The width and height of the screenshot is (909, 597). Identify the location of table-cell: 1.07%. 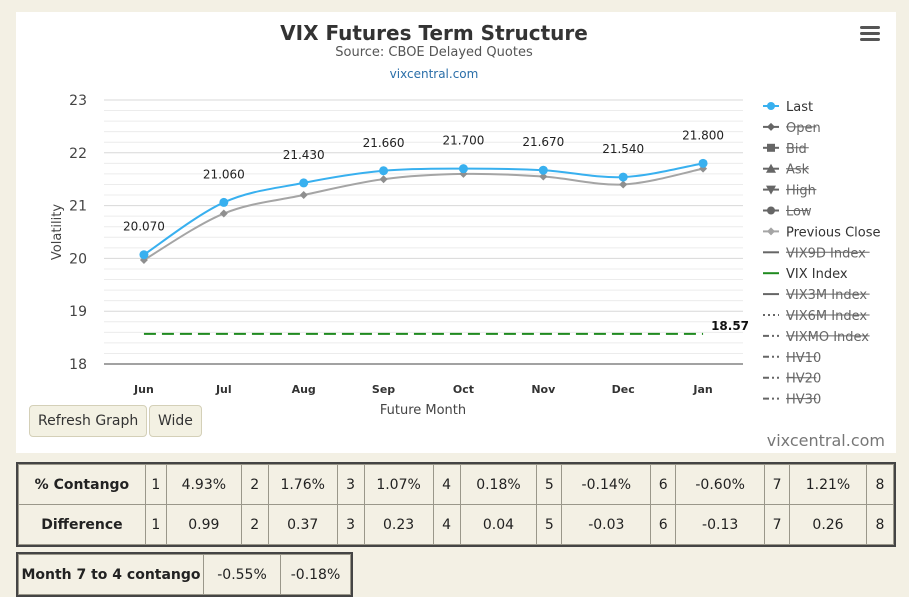
(398, 484).